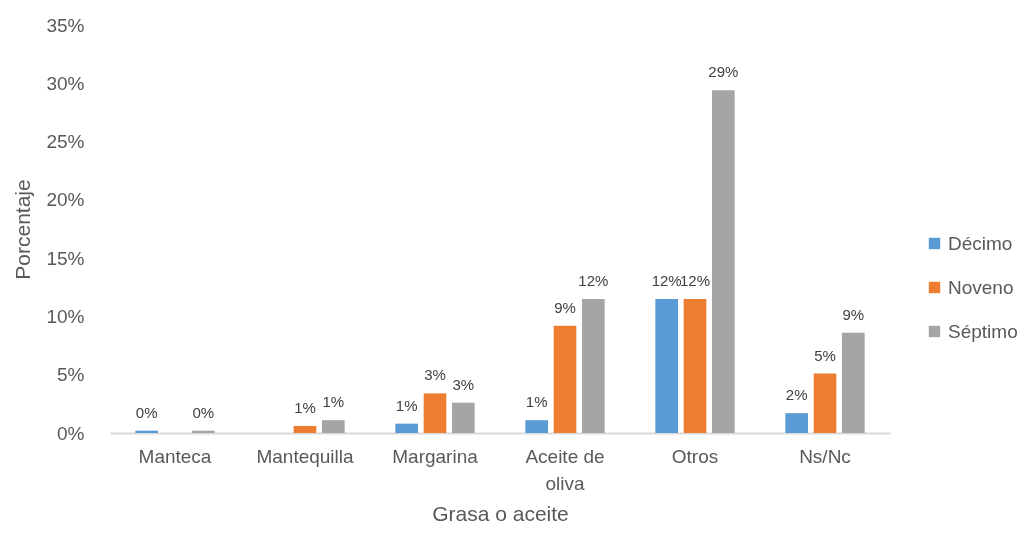 The image size is (1030, 542). Describe the element at coordinates (65, 316) in the screenshot. I see `y-tick-label: 10%` at that location.